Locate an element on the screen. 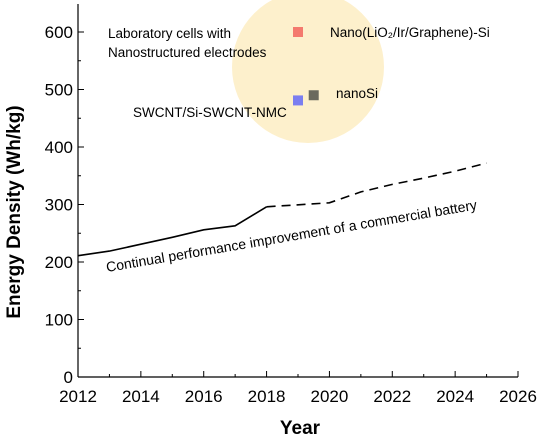  x-tick-label: 2018 is located at coordinates (267, 396).